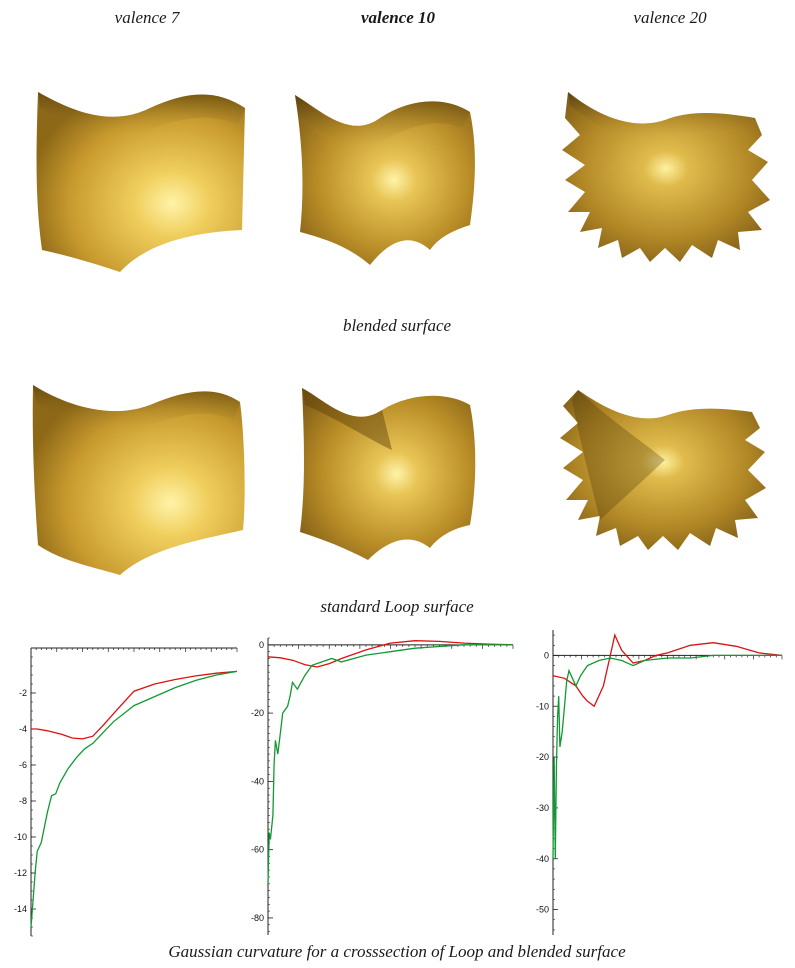 This screenshot has width=795, height=968. What do you see at coordinates (257, 713) in the screenshot?
I see `chart-1-y-tick-label: -20` at bounding box center [257, 713].